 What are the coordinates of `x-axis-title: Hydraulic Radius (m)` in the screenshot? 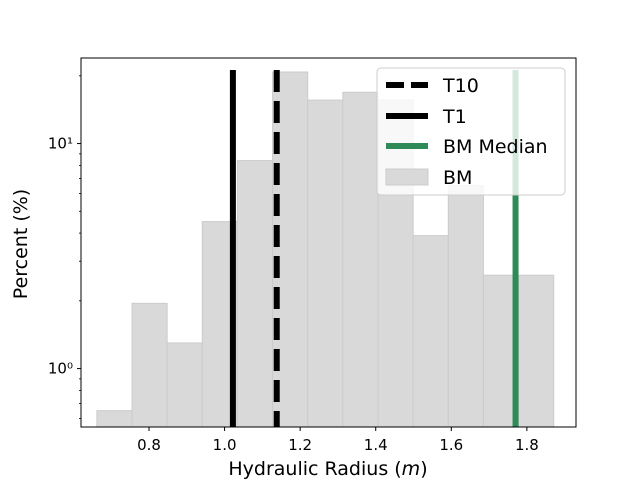 It's located at (327, 469).